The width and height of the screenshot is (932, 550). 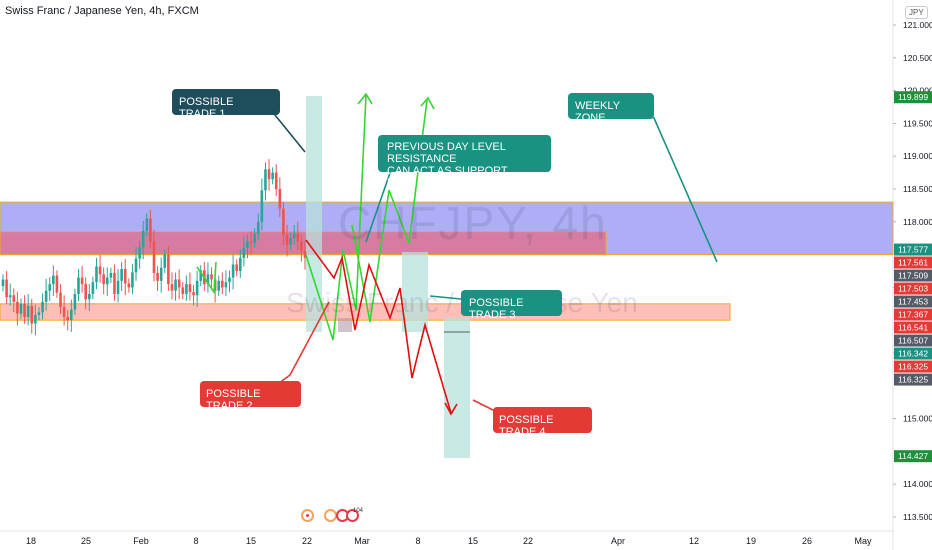 What do you see at coordinates (473, 223) in the screenshot?
I see `watermark-symbol: CHFJPY, 4h` at bounding box center [473, 223].